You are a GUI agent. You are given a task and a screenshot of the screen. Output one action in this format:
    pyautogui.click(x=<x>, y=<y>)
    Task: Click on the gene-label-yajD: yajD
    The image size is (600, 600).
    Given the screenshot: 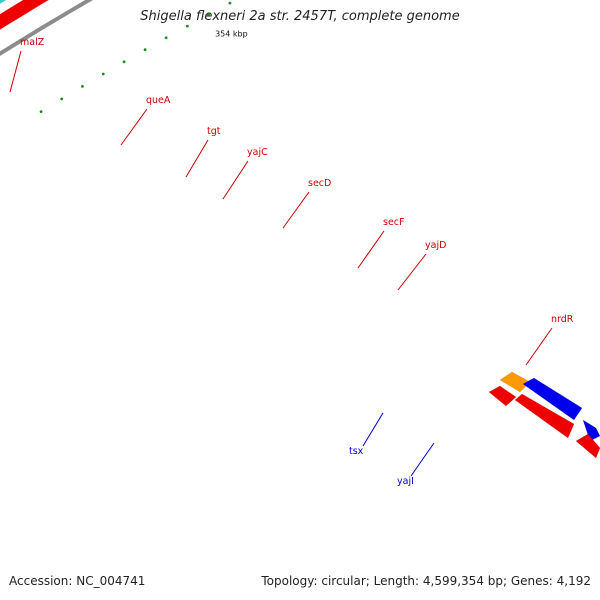 What is the action you would take?
    pyautogui.click(x=435, y=245)
    